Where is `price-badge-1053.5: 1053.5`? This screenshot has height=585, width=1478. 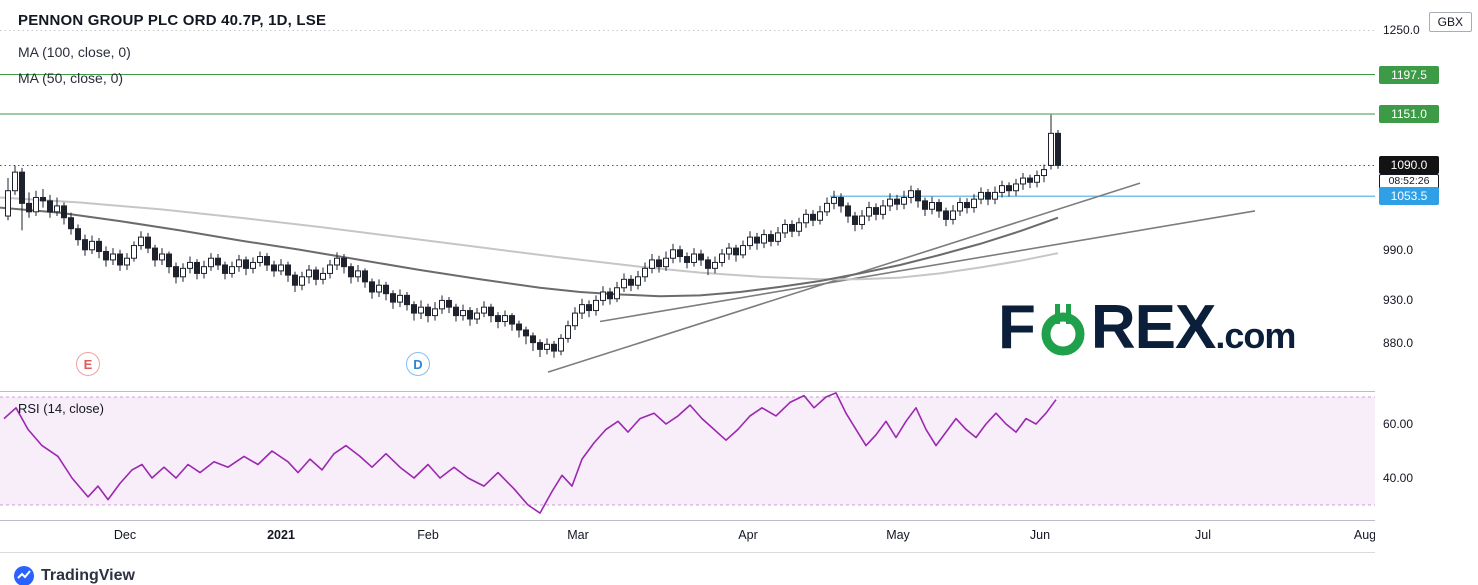
price-badge-1053.5: 1053.5 is located at coordinates (1409, 196).